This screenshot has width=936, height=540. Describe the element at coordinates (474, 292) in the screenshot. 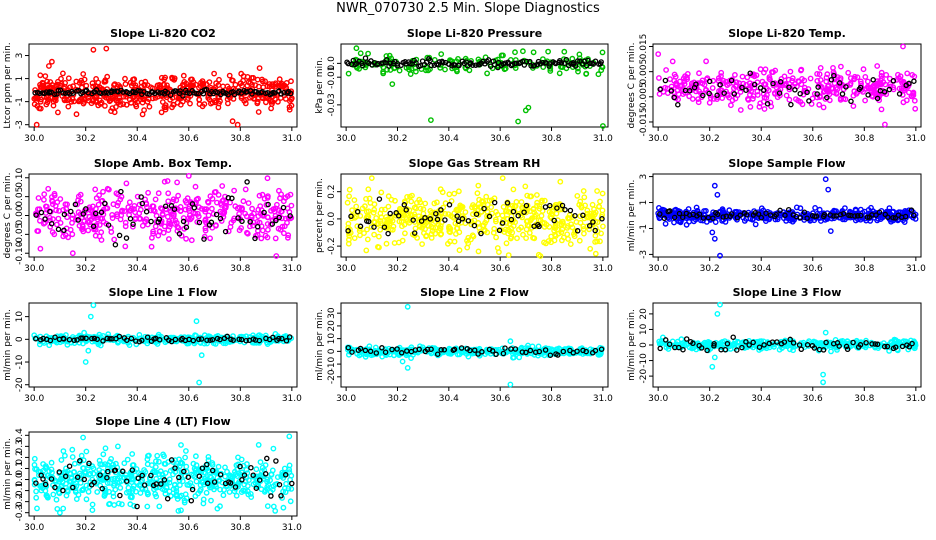

I see `chart-title: Slope Line 2 Flow` at that location.